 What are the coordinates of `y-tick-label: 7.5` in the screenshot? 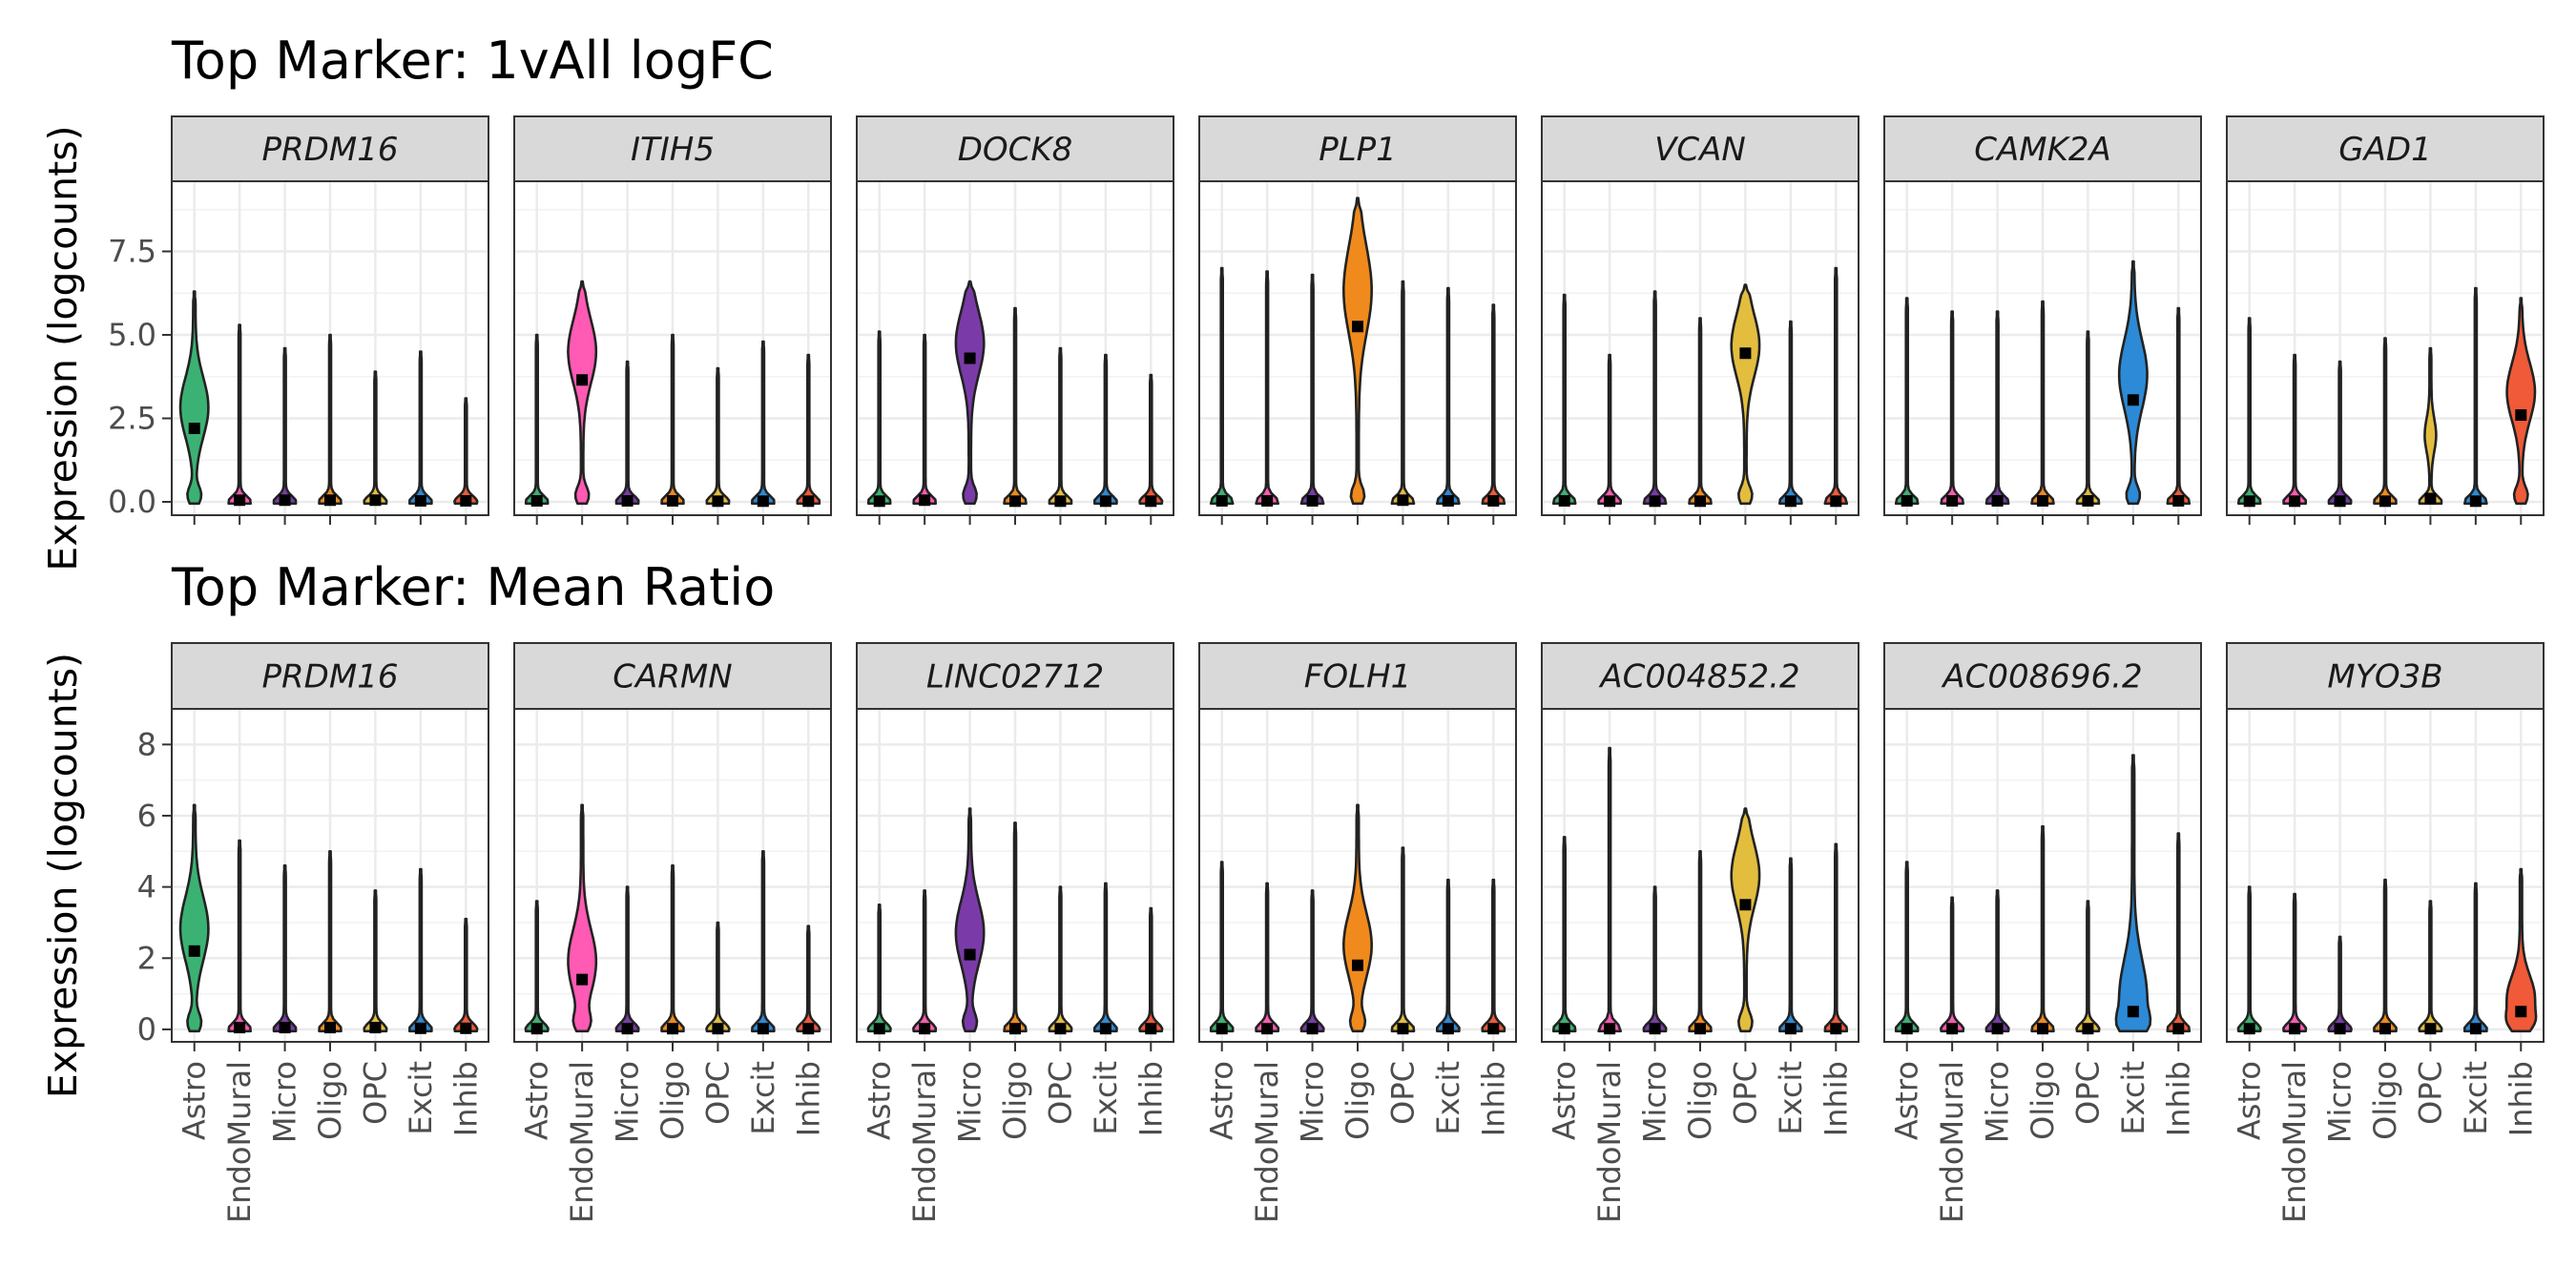 It's located at (132, 252).